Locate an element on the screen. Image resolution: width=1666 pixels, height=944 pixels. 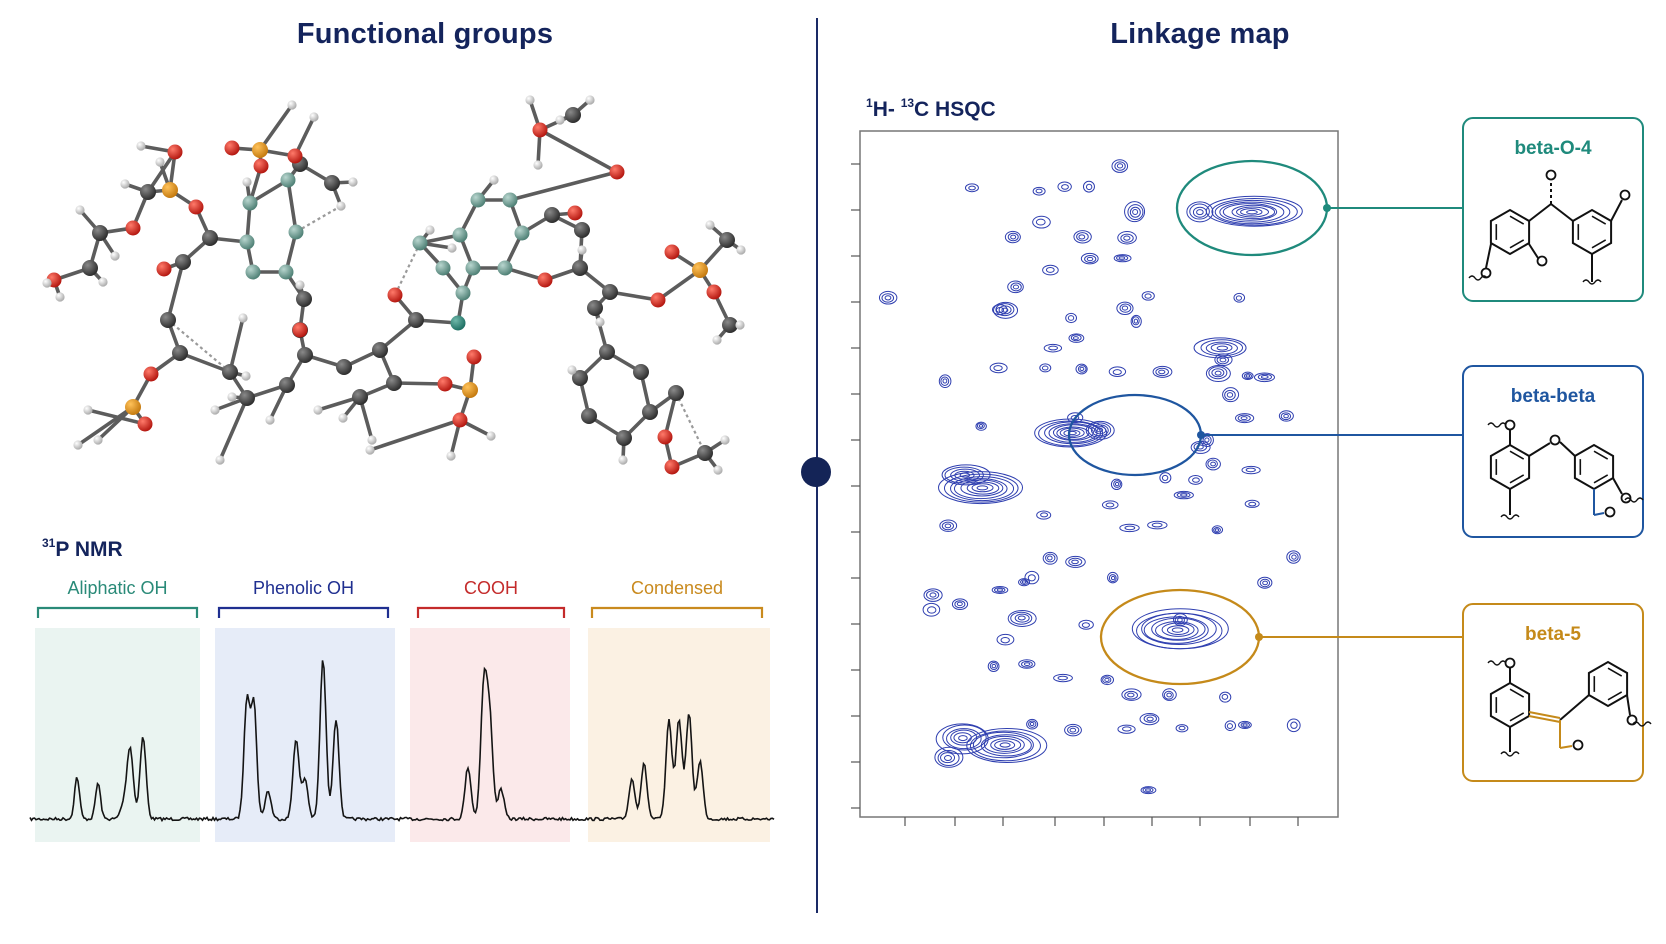
linkage-label: beta-5 is located at coordinates (1553, 634).